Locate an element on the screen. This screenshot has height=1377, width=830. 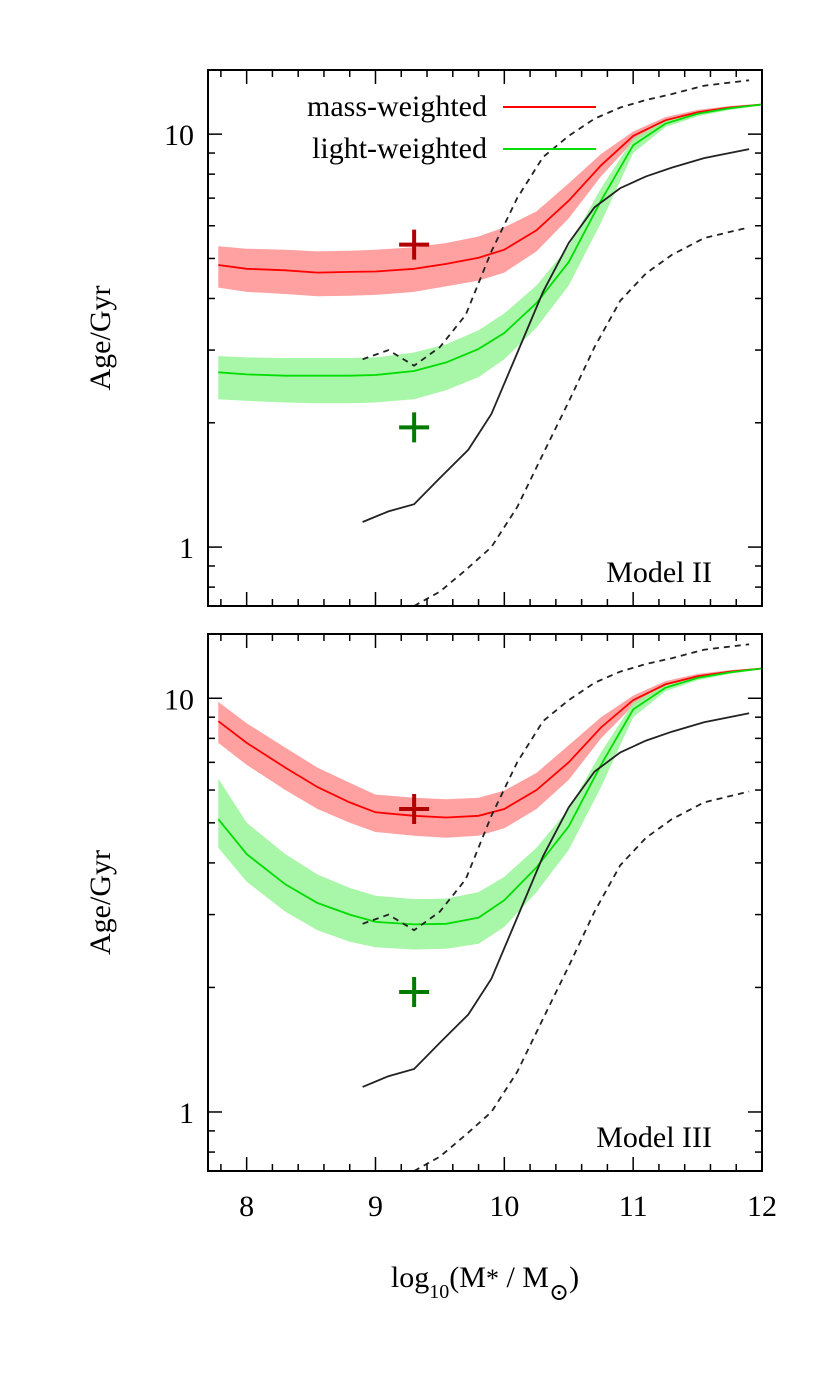
panel-label: Model II is located at coordinates (659, 572).